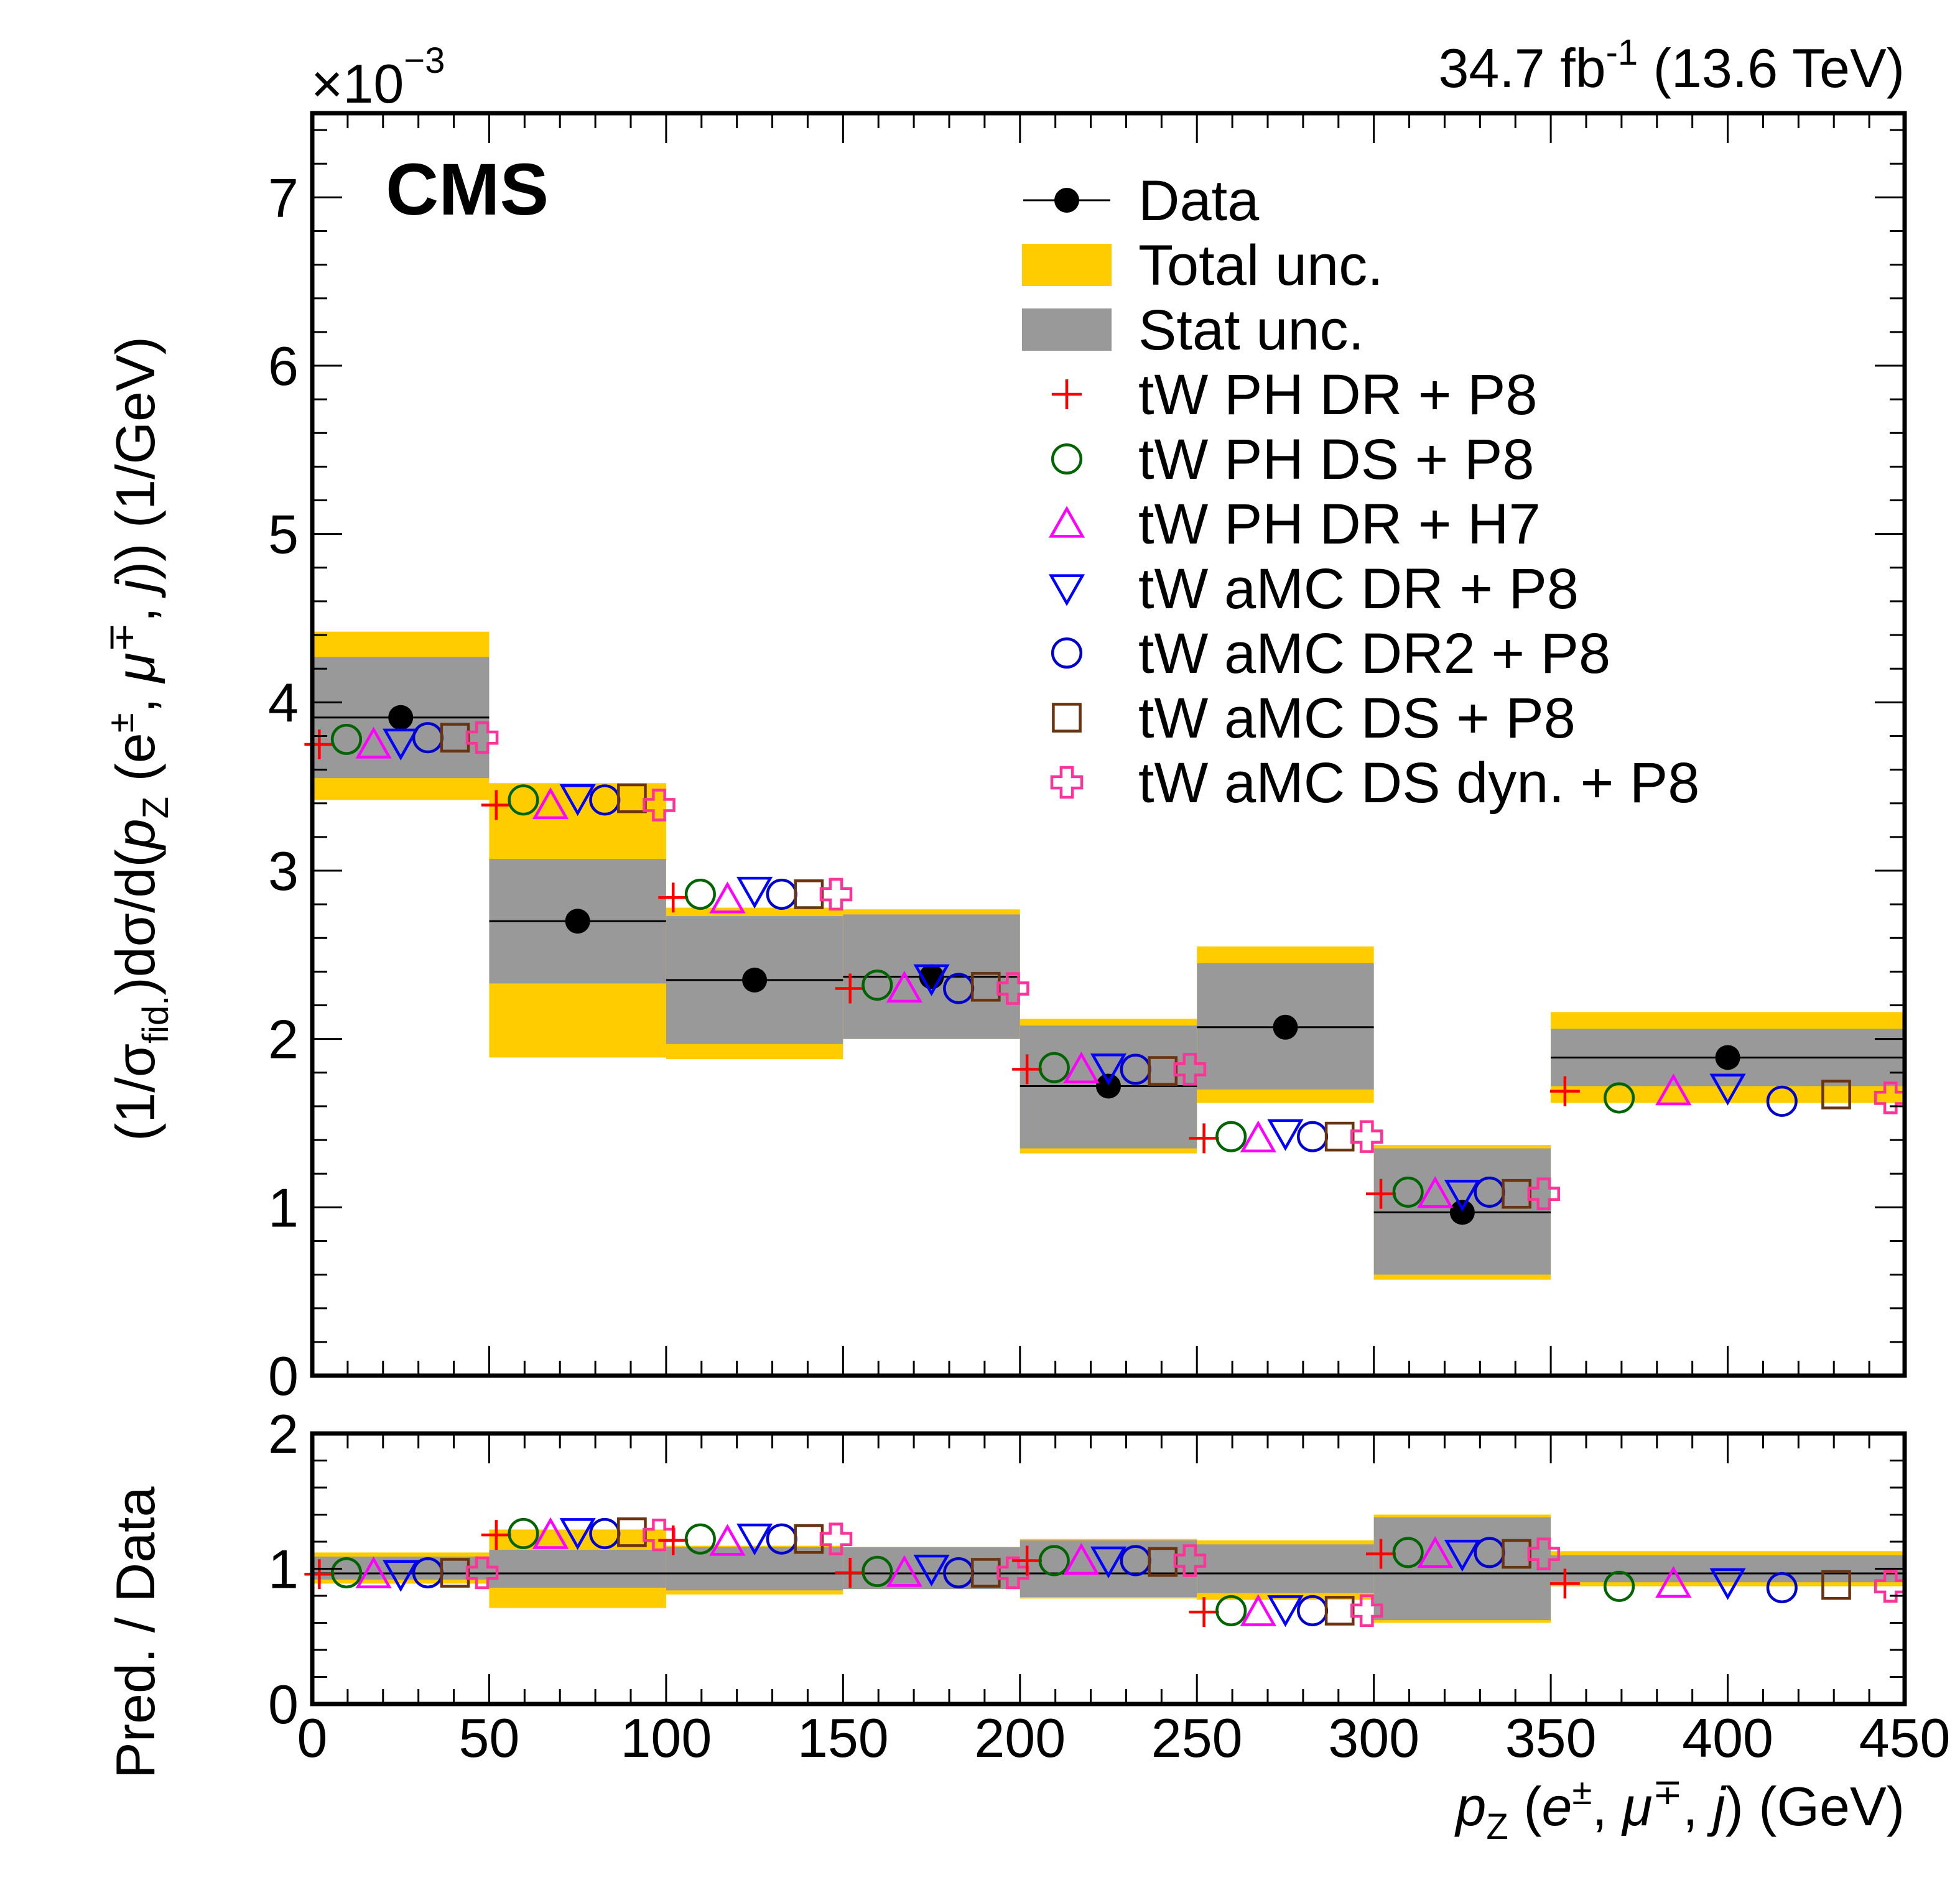 Image resolution: width=1960 pixels, height=1880 pixels. What do you see at coordinates (283, 1569) in the screenshot?
I see `ratio-y-tick-labels: 0 1 2` at bounding box center [283, 1569].